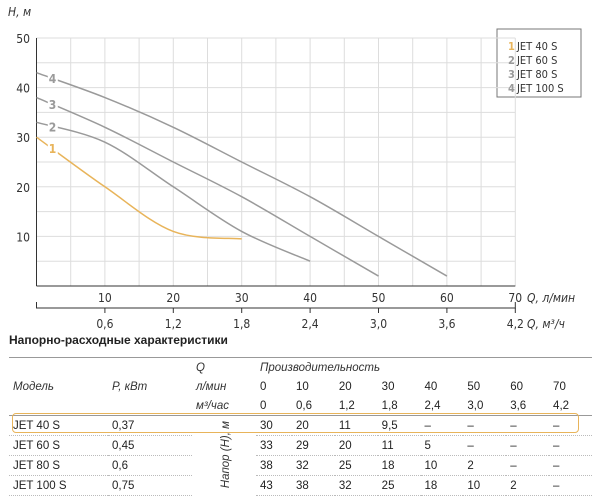 This screenshot has width=600, height=496. I want to click on head-value: 30, so click(274, 425).